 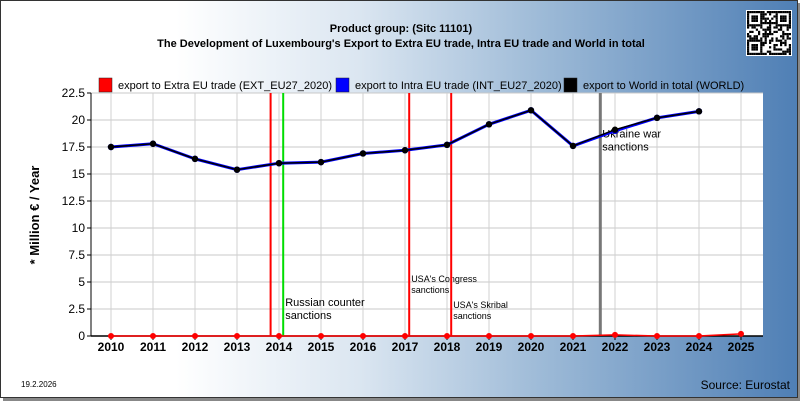 I want to click on x-tick-label: 2011, so click(x=153, y=347).